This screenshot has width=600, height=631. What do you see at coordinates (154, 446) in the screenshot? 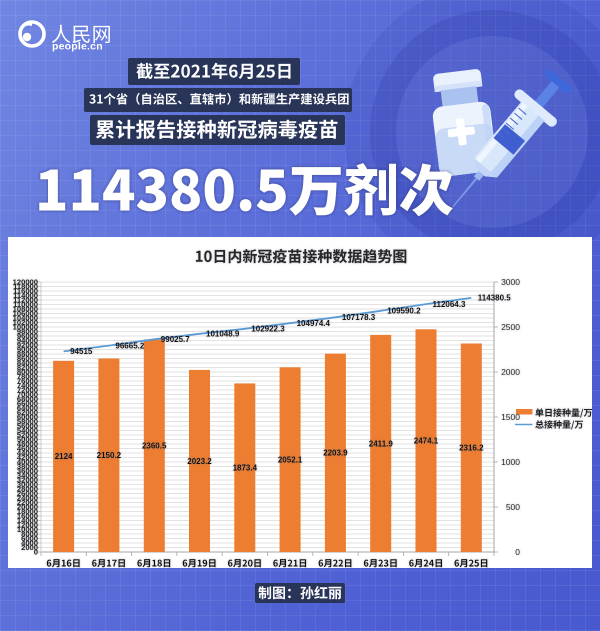
I see `svg-text: 2360.5` at bounding box center [154, 446].